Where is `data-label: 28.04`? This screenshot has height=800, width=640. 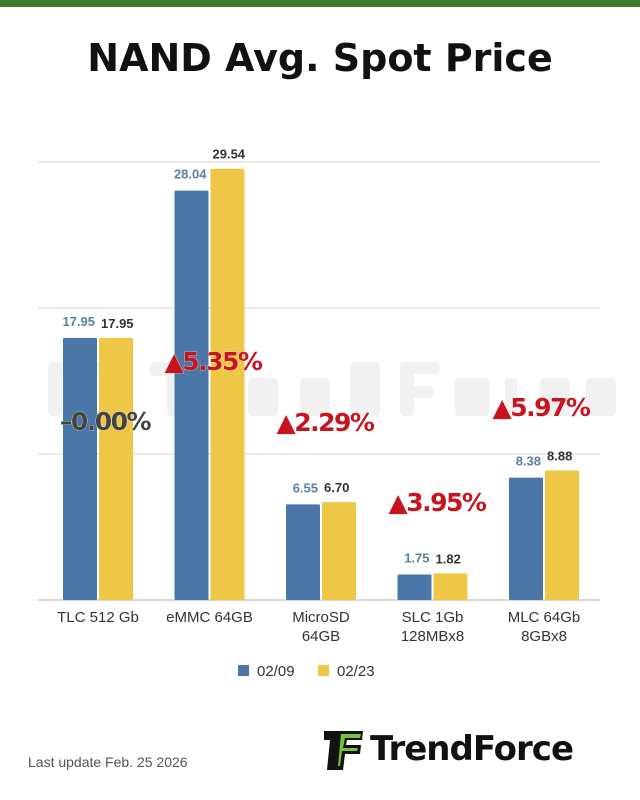 data-label: 28.04 is located at coordinates (190, 174).